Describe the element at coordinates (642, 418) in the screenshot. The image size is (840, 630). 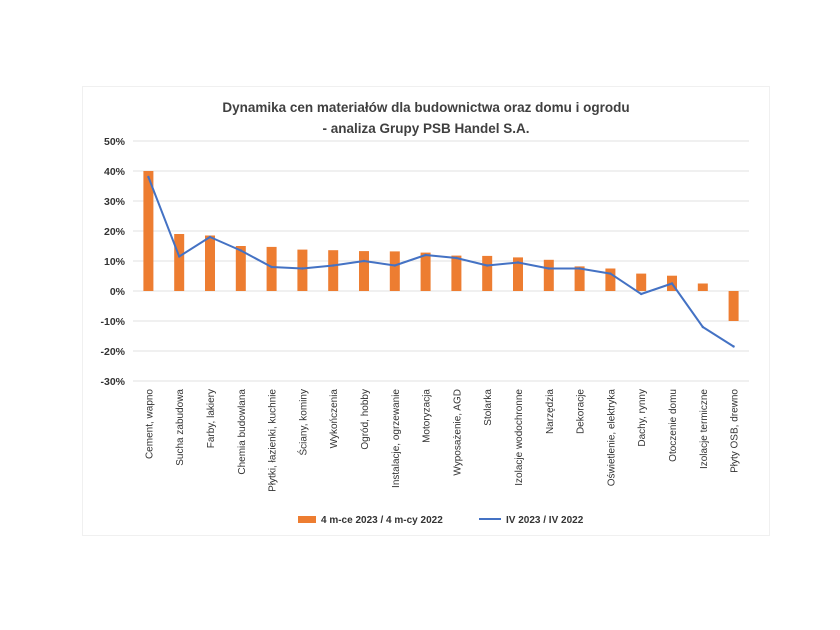
I see `x-tick-label: Dachy, rynny` at that location.